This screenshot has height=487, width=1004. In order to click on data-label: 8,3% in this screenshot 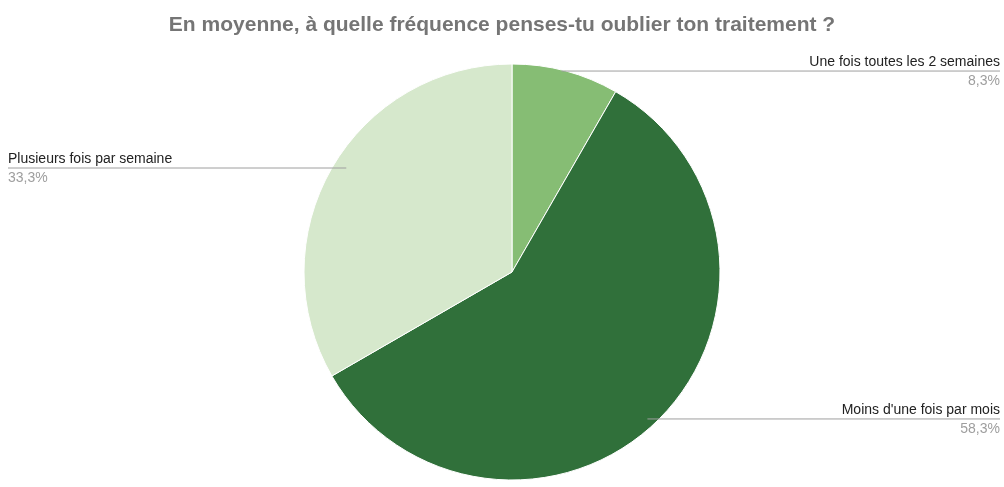, I will do `click(984, 80)`.